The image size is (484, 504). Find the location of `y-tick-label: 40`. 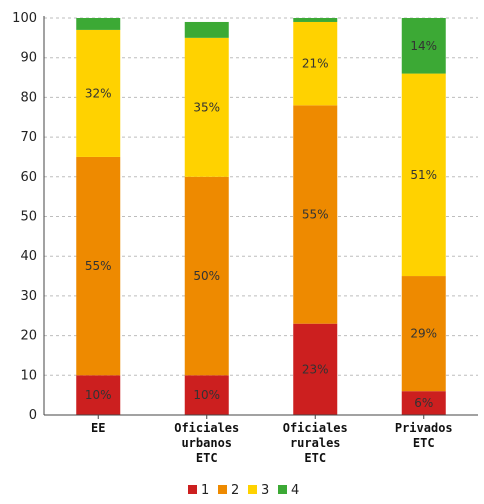

y-tick-label: 40 is located at coordinates (28, 256).